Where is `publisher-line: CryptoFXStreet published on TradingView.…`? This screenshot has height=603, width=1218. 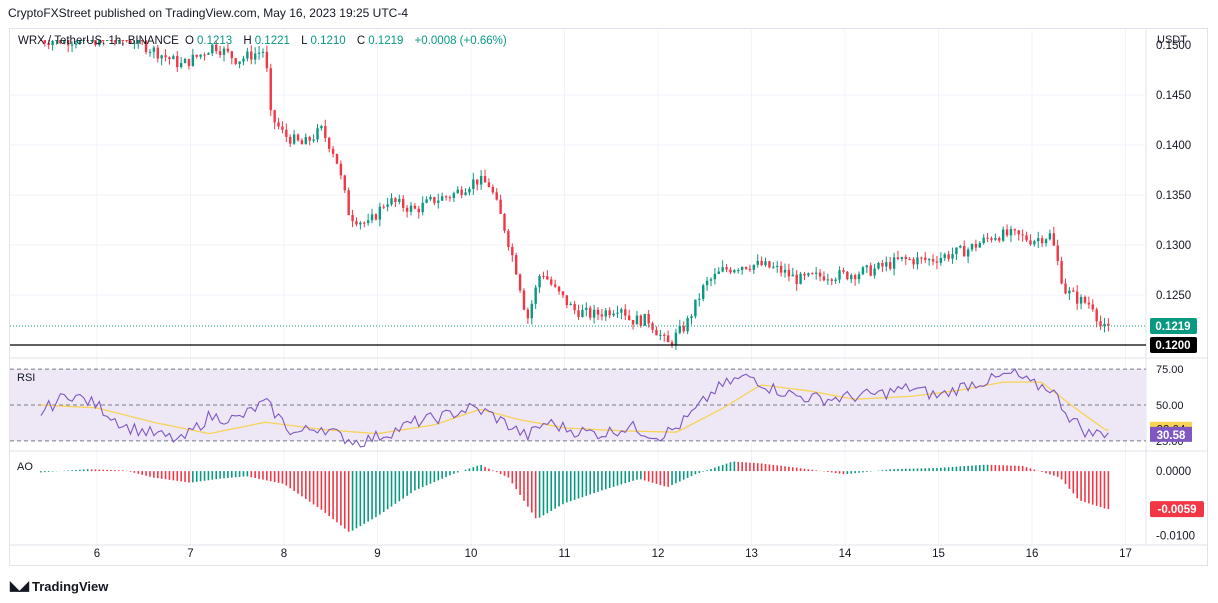
publisher-line: CryptoFXStreet published on TradingView.… is located at coordinates (208, 13).